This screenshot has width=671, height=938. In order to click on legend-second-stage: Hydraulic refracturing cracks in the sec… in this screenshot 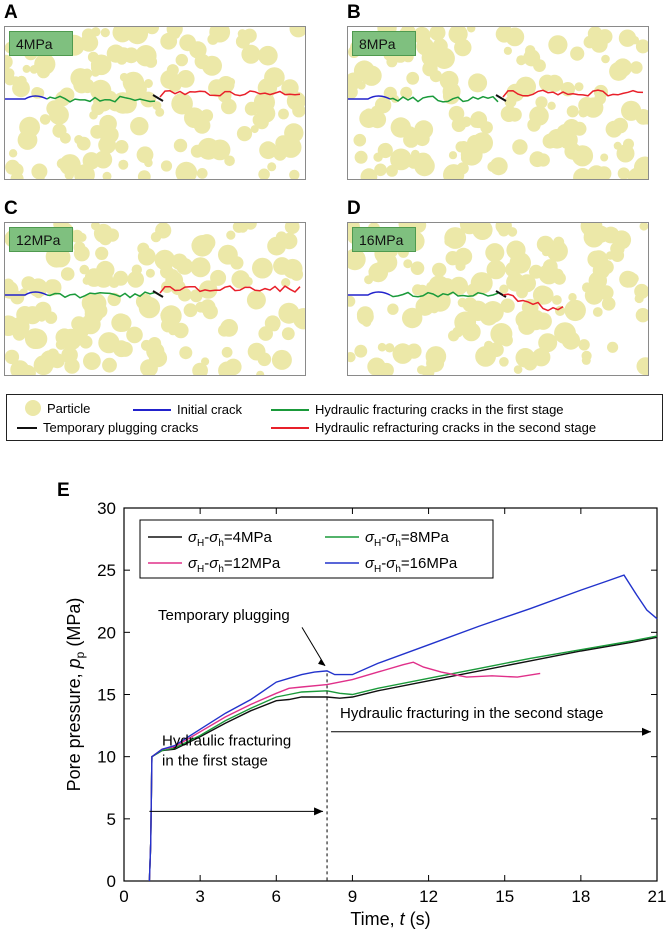, I will do `click(433, 427)`.